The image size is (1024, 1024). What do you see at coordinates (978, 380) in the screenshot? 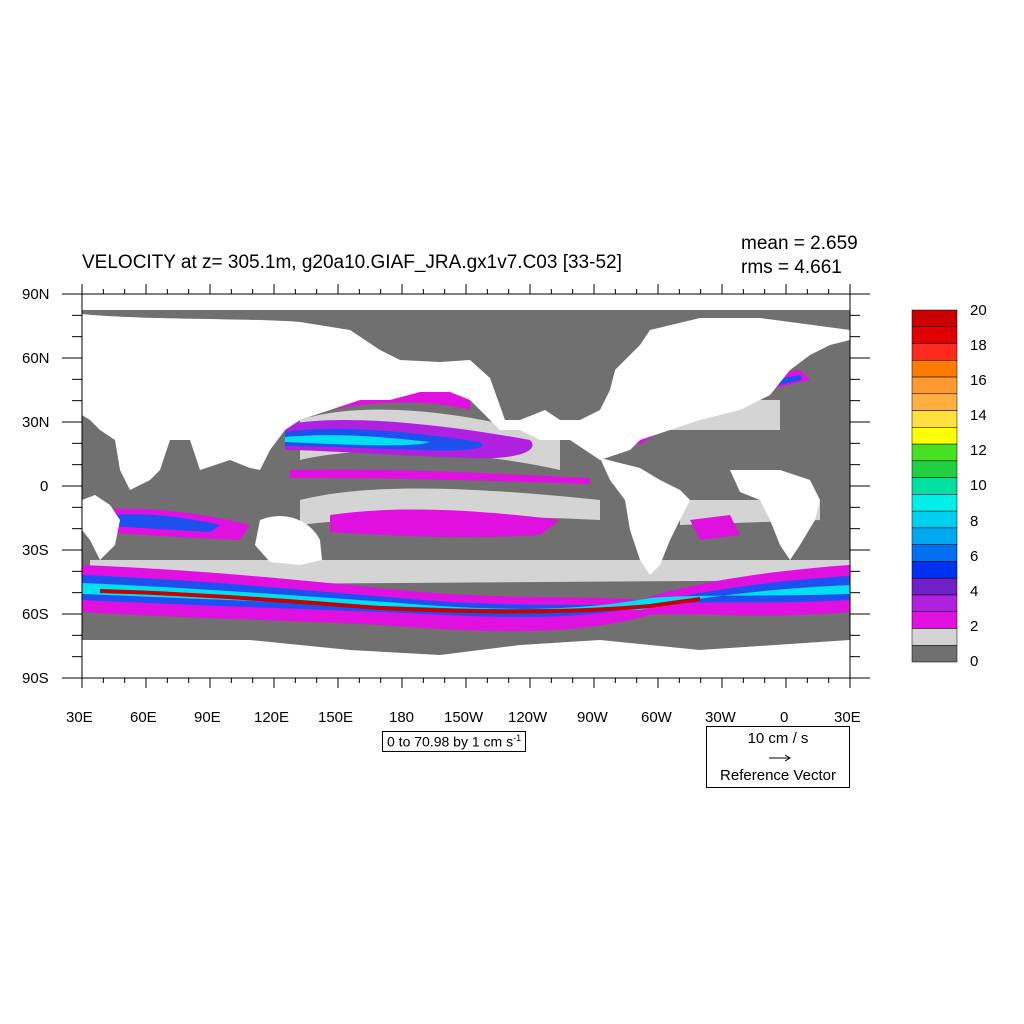
I see `colorbar-label: 16` at bounding box center [978, 380].